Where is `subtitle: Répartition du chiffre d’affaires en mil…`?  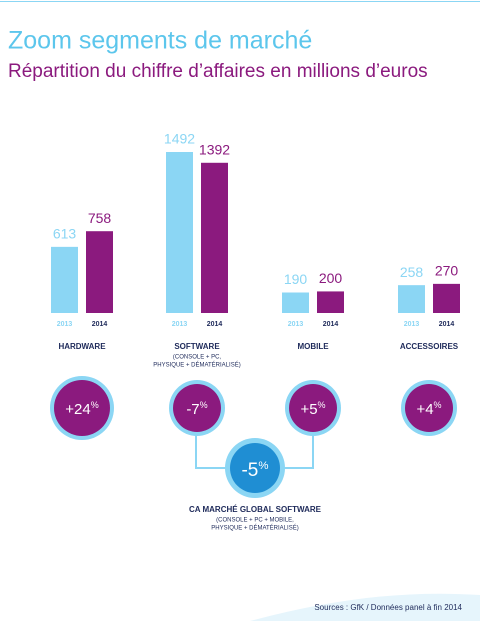
subtitle: Répartition du chiffre d’affaires en mil… is located at coordinates (218, 71).